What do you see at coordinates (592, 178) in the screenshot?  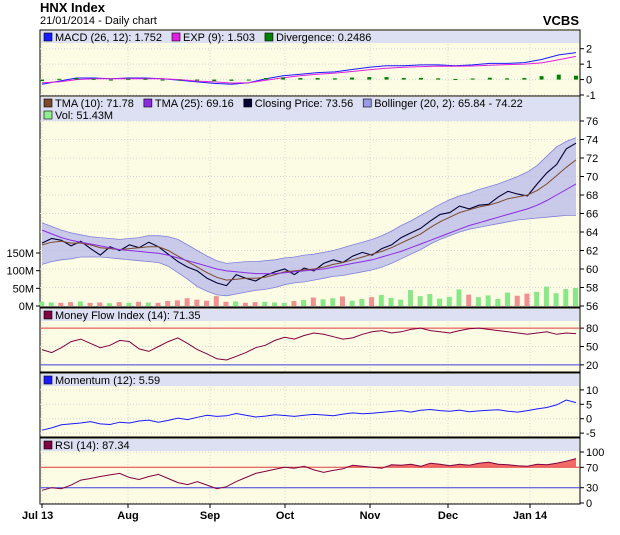 I see `price-ytick-label-3: 70` at bounding box center [592, 178].